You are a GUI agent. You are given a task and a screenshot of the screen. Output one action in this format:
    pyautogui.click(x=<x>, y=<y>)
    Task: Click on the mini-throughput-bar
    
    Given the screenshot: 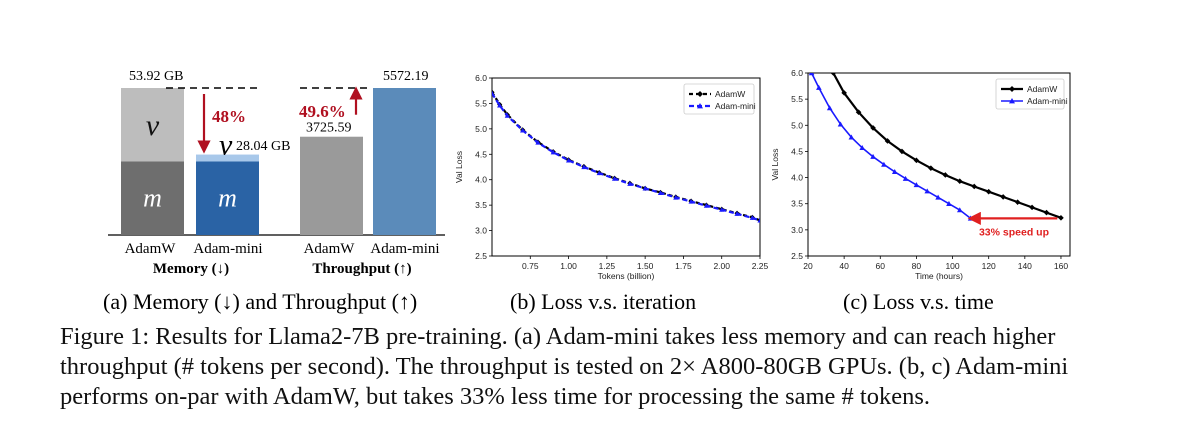 What is the action you would take?
    pyautogui.click(x=404, y=161)
    